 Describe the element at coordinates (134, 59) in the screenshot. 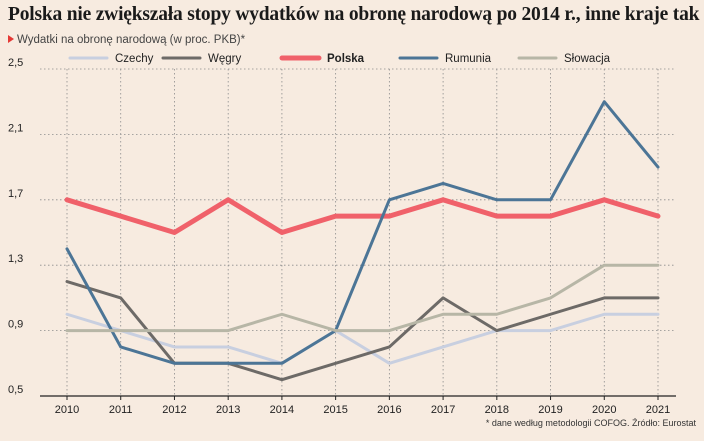

I see `legend-label: Czechy` at that location.